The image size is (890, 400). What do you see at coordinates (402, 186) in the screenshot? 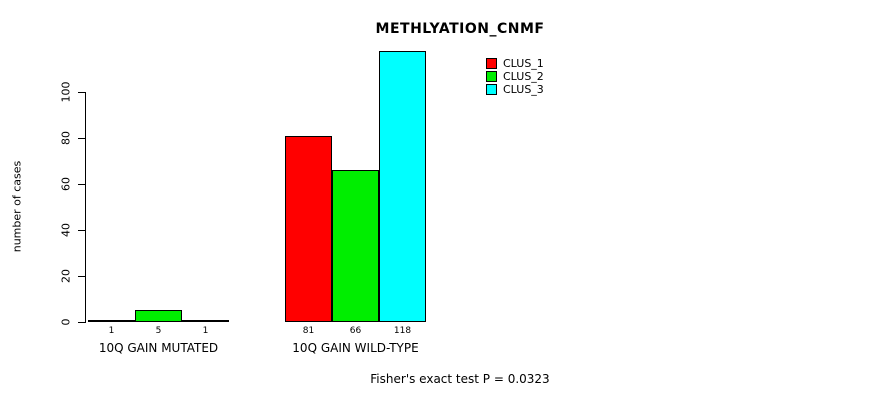
I see `bar-clus_3-group2` at bounding box center [402, 186].